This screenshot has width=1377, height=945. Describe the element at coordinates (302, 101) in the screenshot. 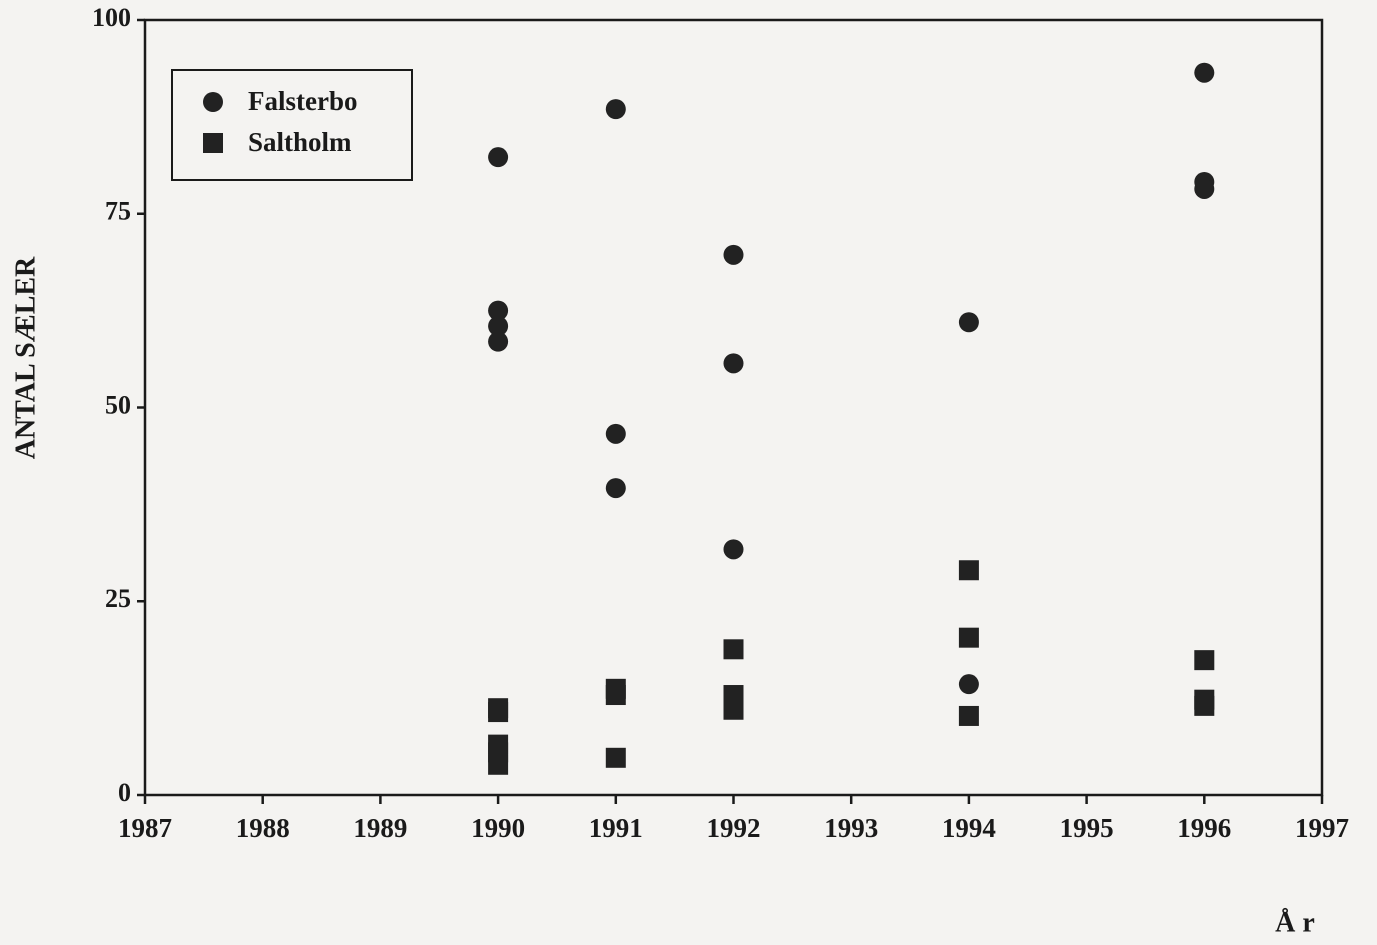

I see `legend-label: Falsterbo` at that location.